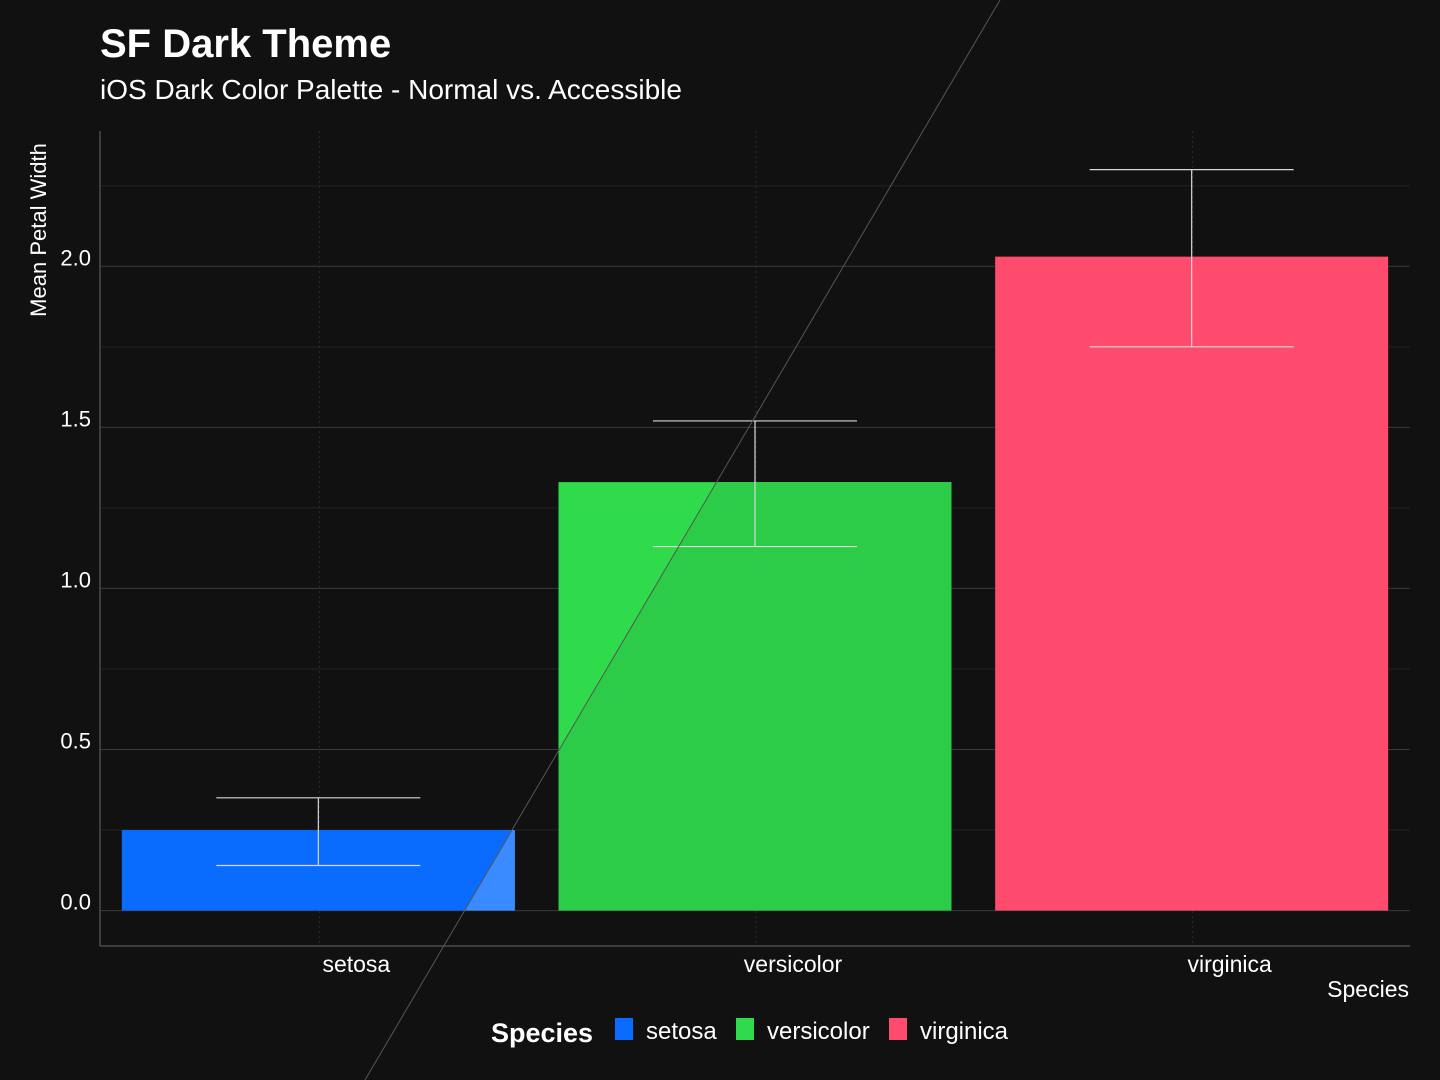 The height and width of the screenshot is (1080, 1440). I want to click on x-axis-label: Species, so click(1368, 989).